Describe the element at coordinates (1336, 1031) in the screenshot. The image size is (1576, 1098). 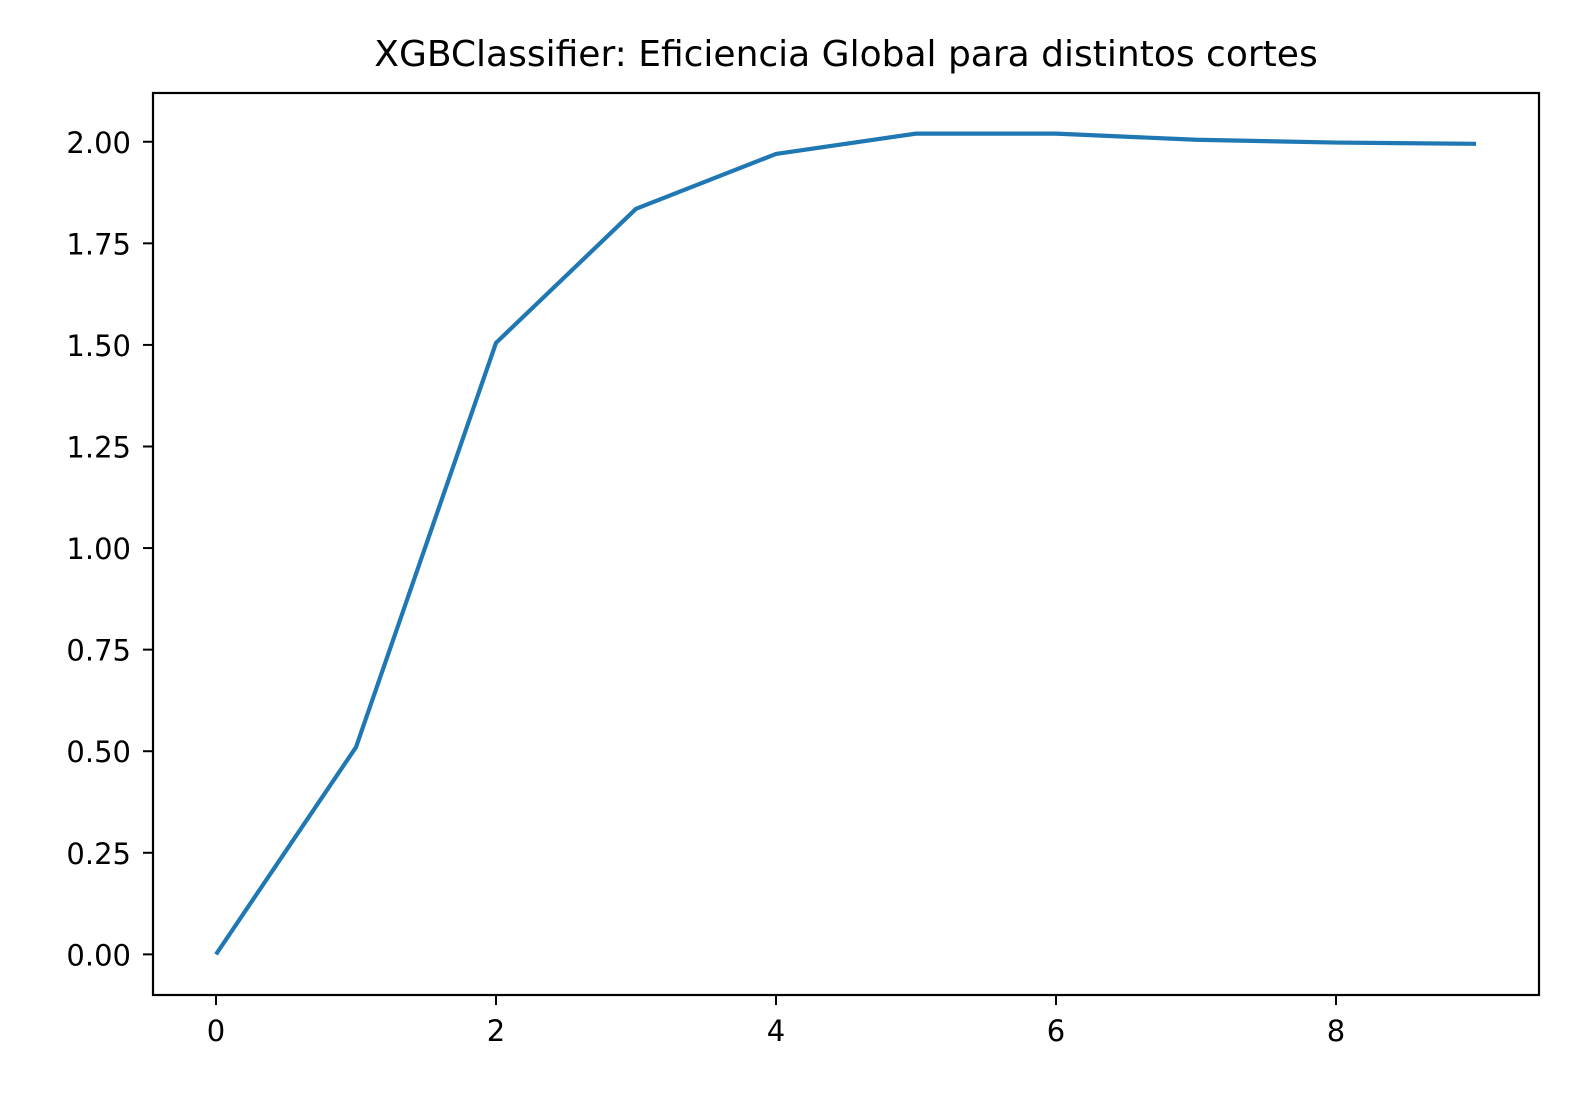
I see `x-tick-label: 8` at that location.